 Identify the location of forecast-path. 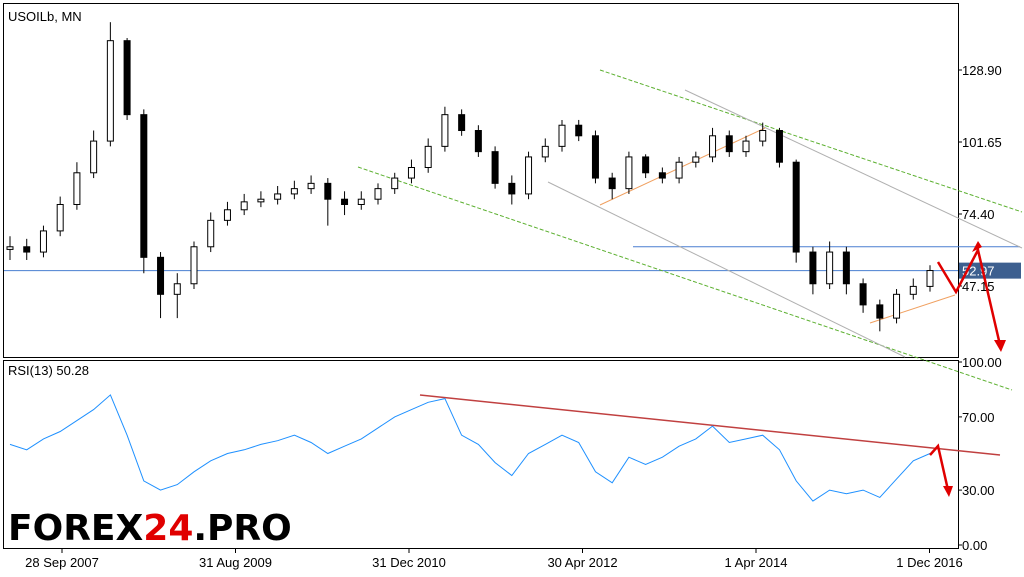
(969, 296).